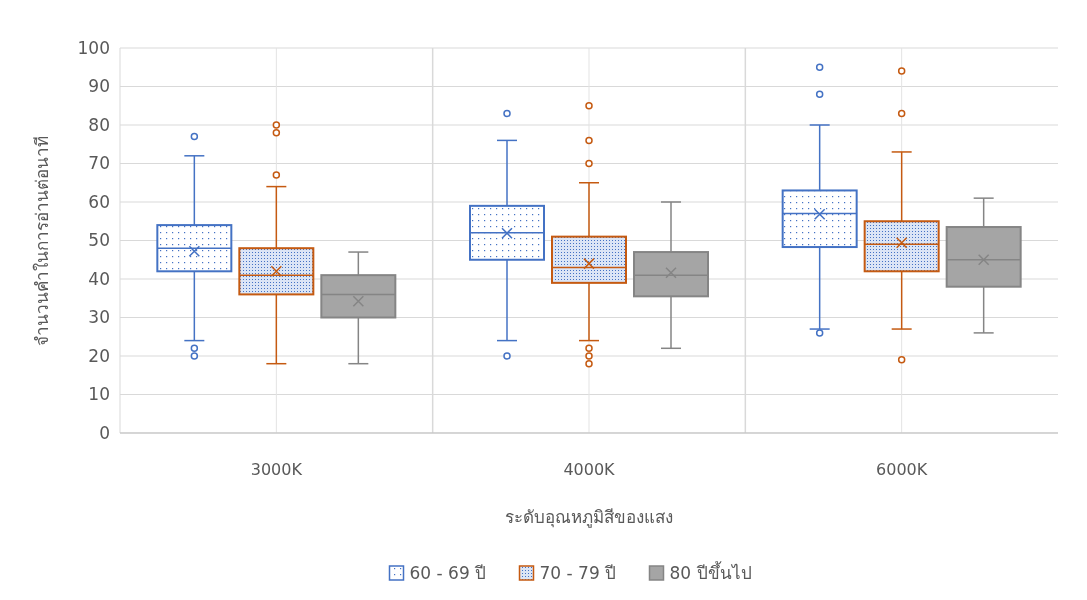  I want to click on x-axis-title: ระดับอุณหภูมิสีของแสง, so click(589, 517).